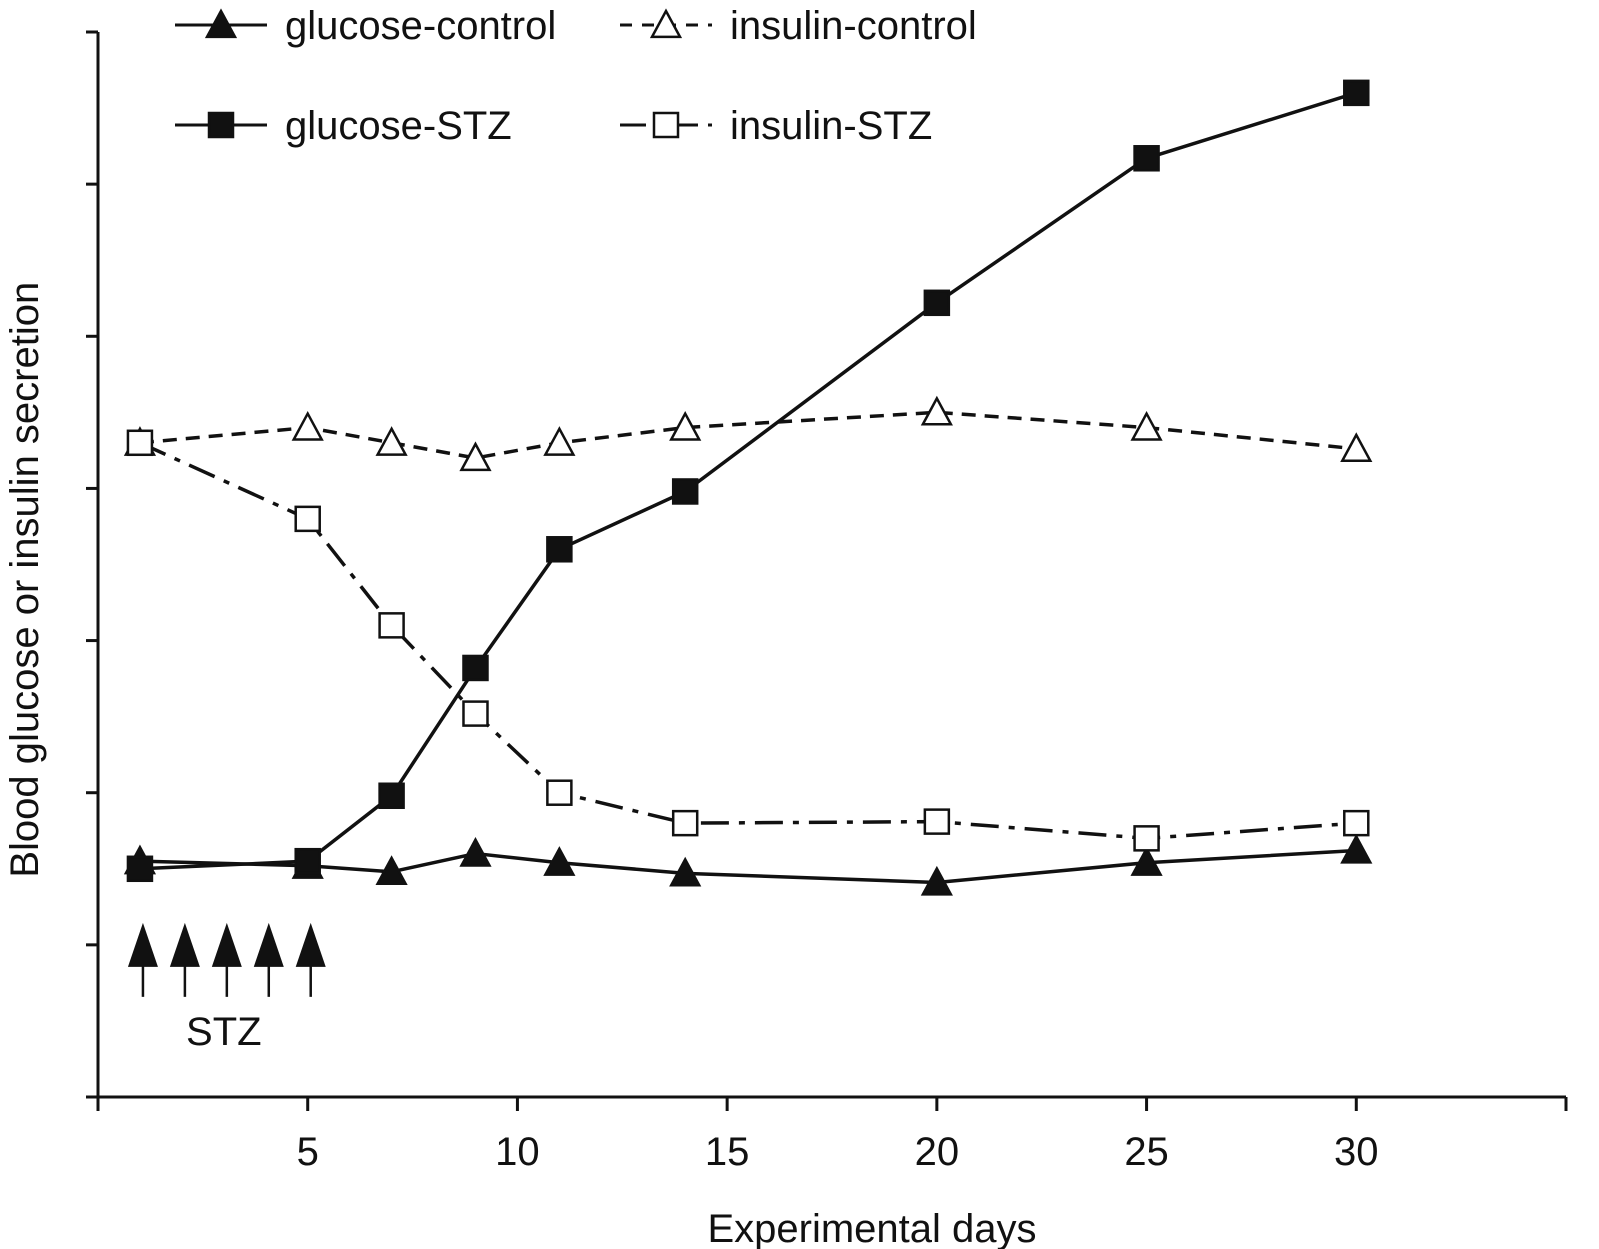  I want to click on x-tick-label: 25, so click(1146, 1152).